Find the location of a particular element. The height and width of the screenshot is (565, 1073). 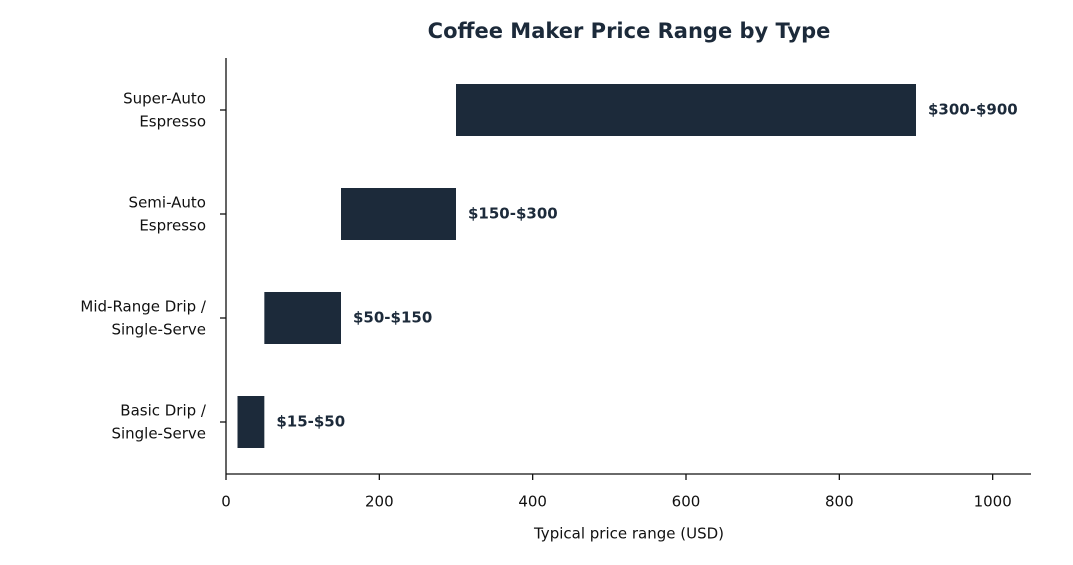

value-label: $150-$300 is located at coordinates (513, 214).